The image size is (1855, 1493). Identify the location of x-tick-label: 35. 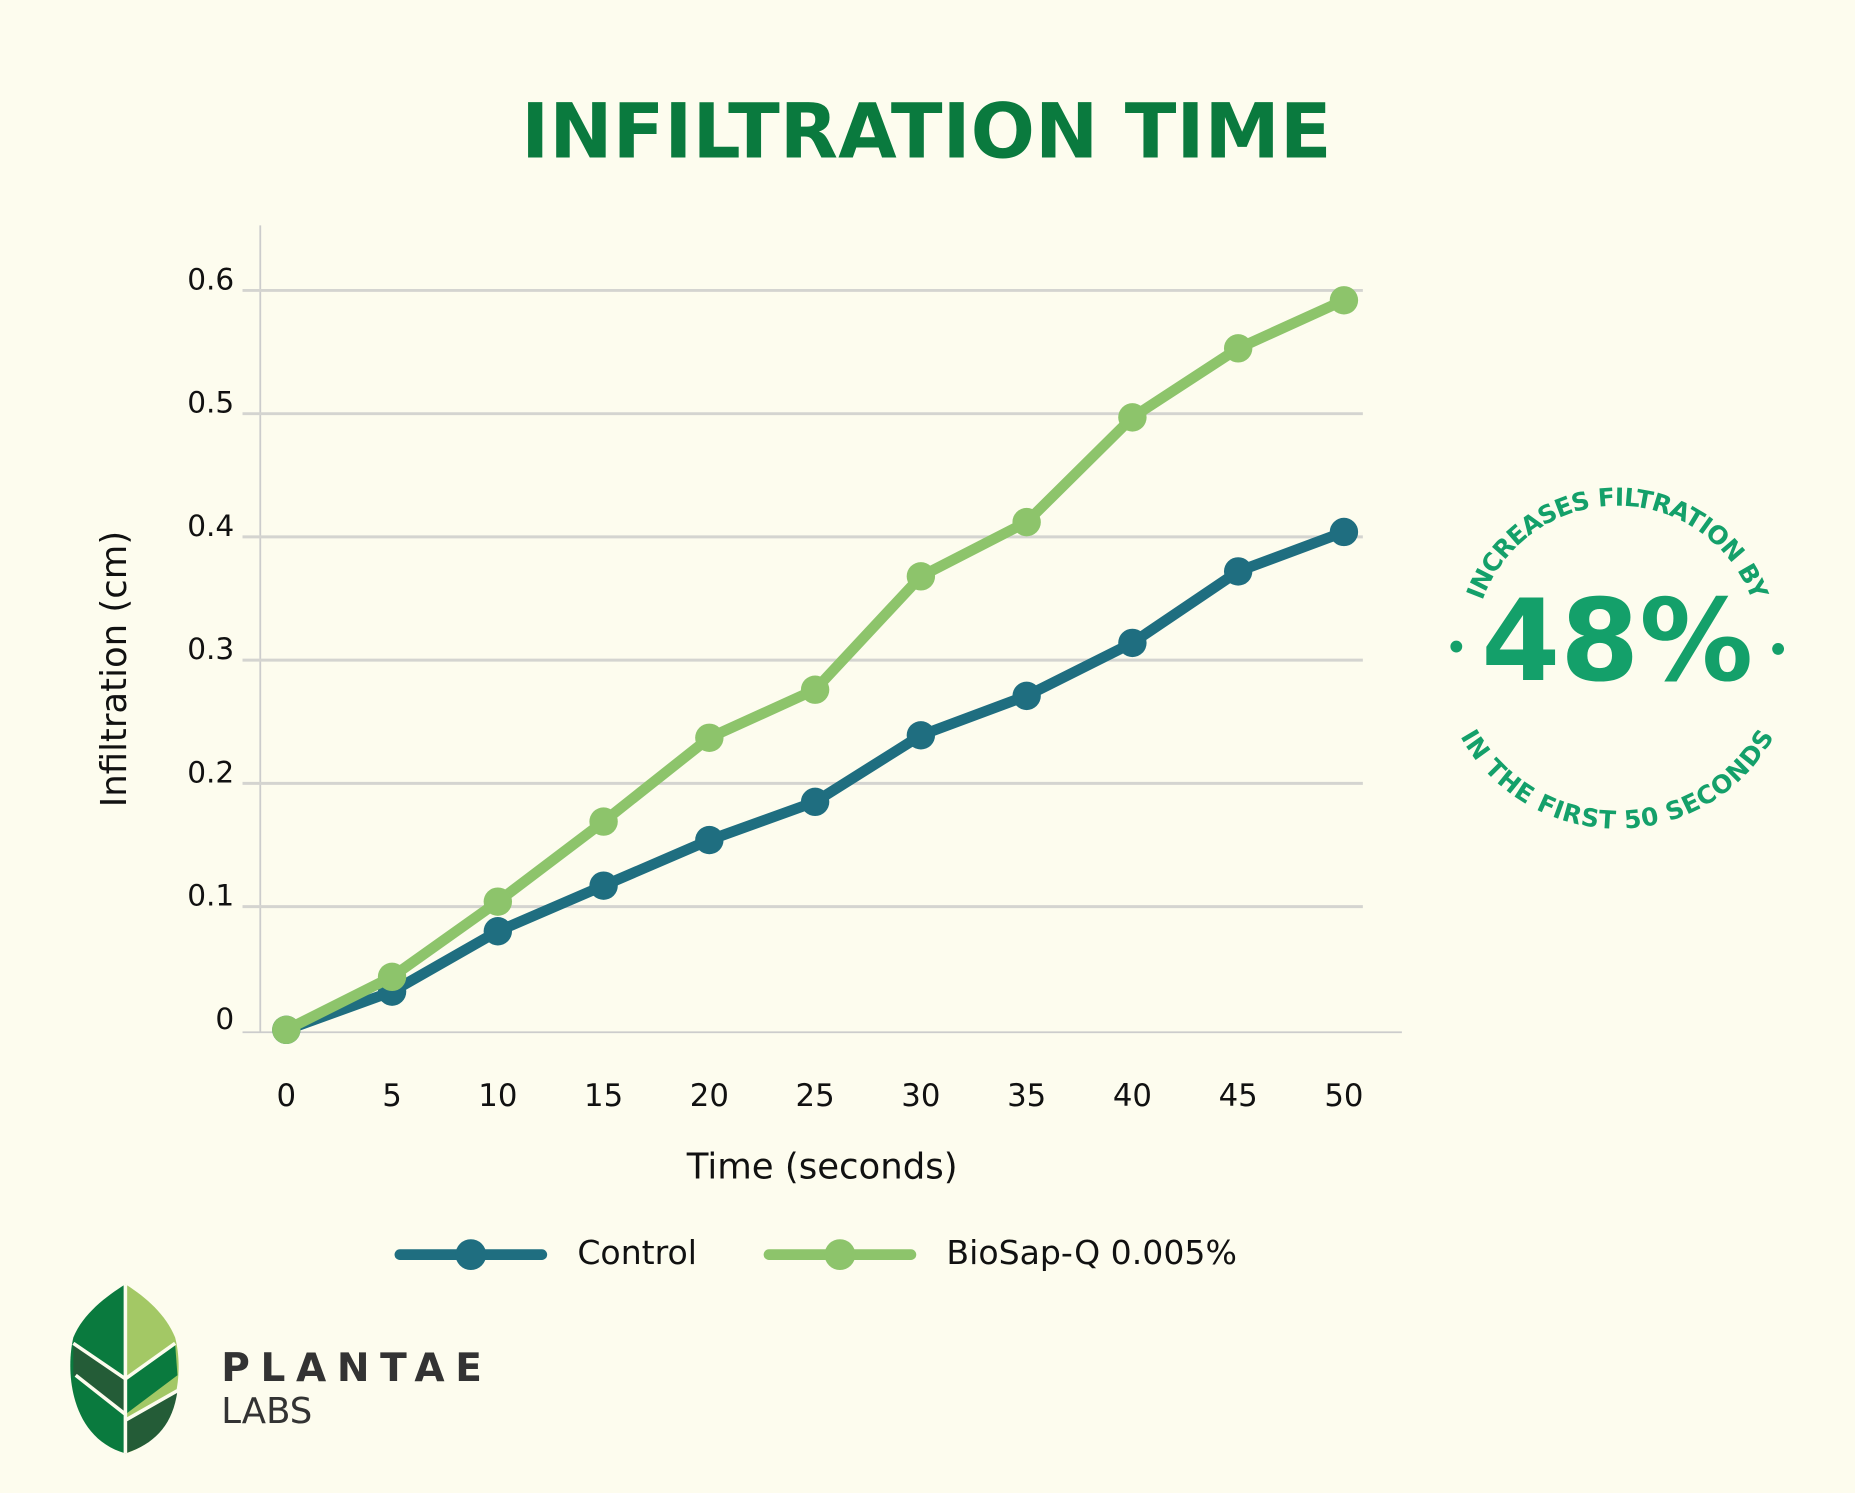
(1026, 1096).